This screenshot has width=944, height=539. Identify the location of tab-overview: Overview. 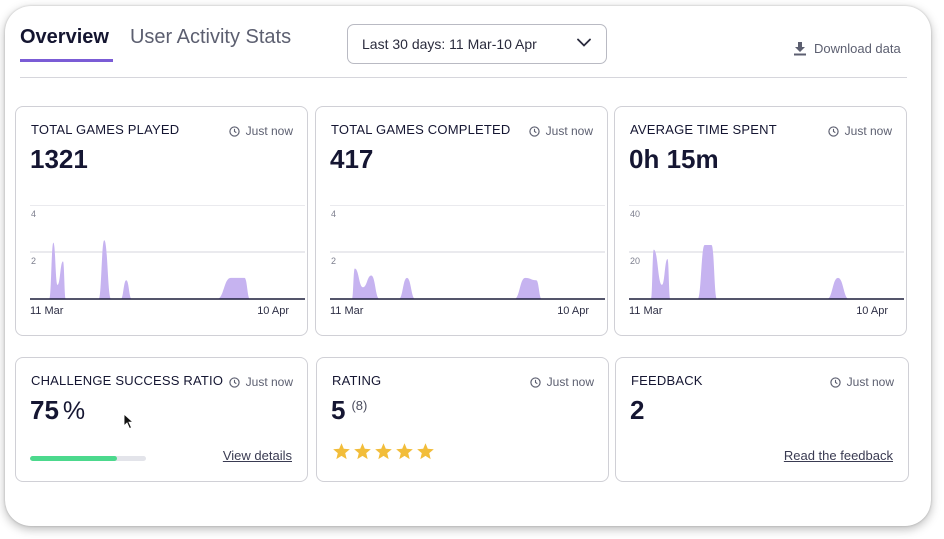
(66, 44).